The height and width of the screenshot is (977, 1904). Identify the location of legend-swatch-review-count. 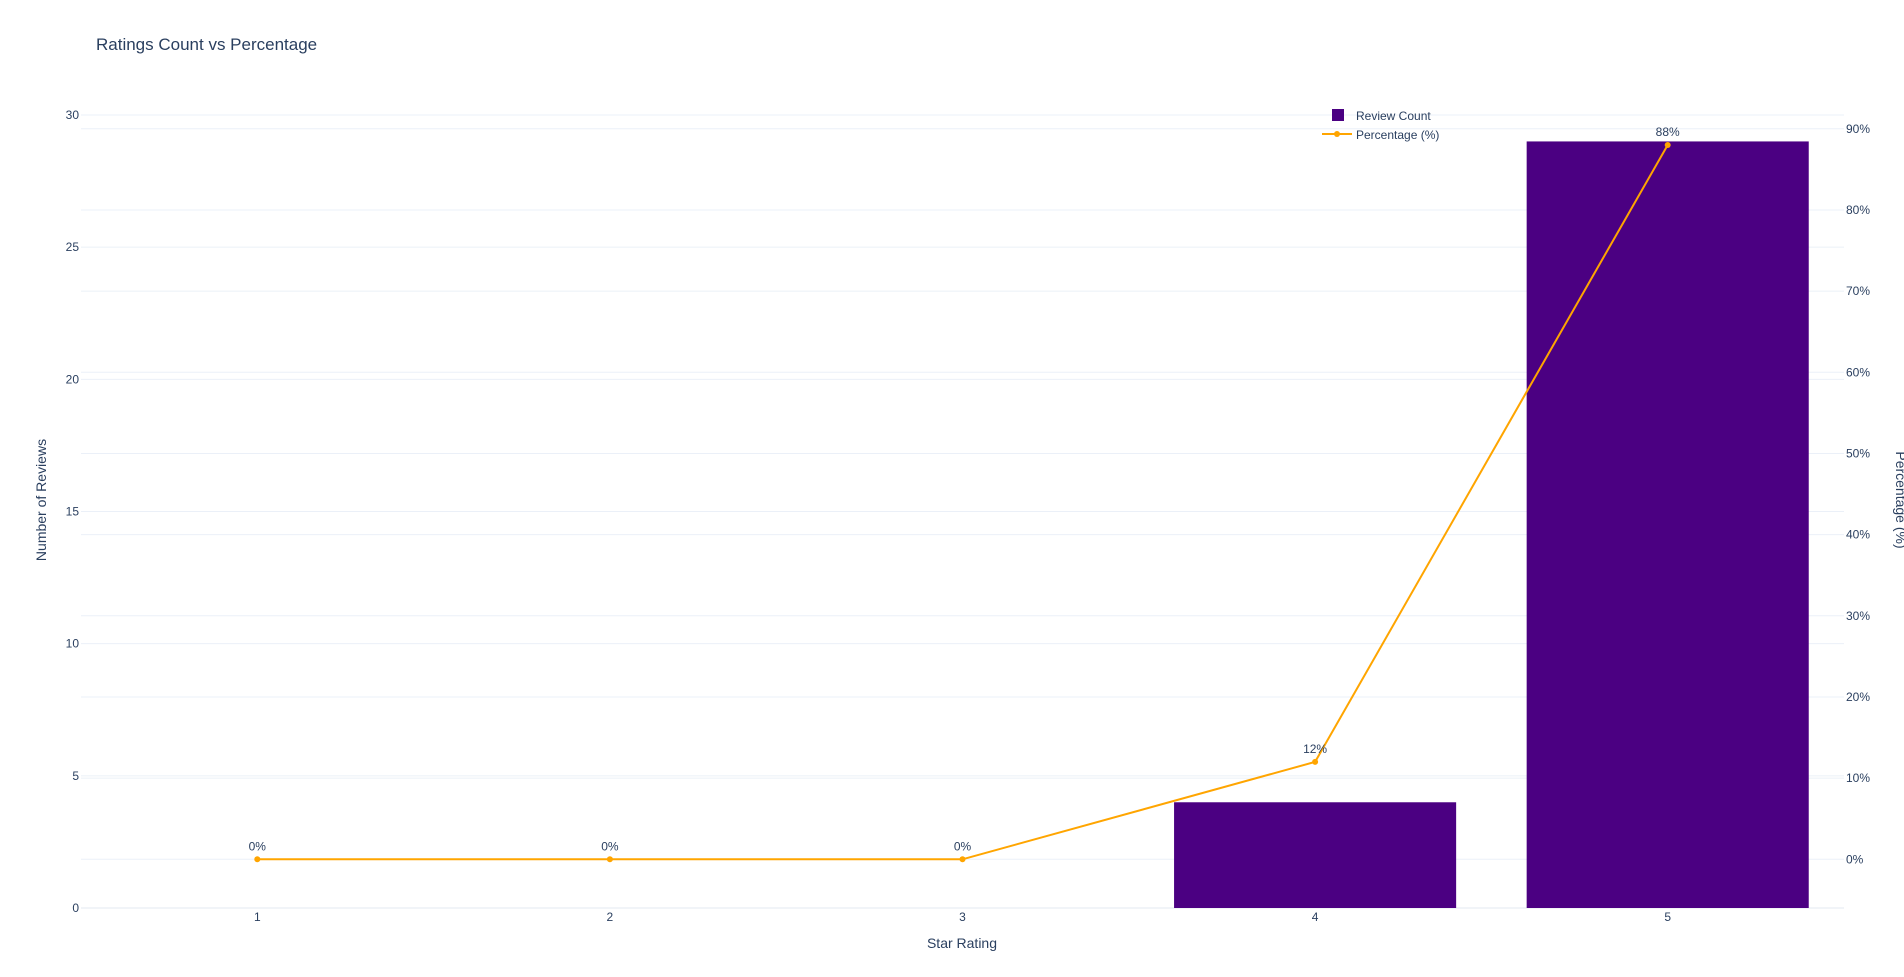
(1338, 115).